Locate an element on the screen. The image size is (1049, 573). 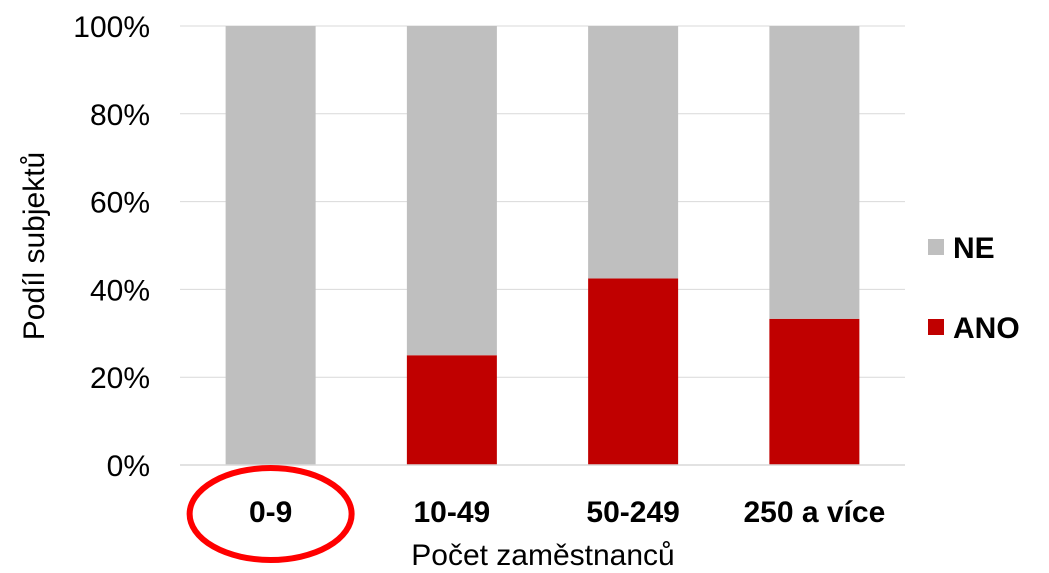
category-label: 250 a více is located at coordinates (814, 512).